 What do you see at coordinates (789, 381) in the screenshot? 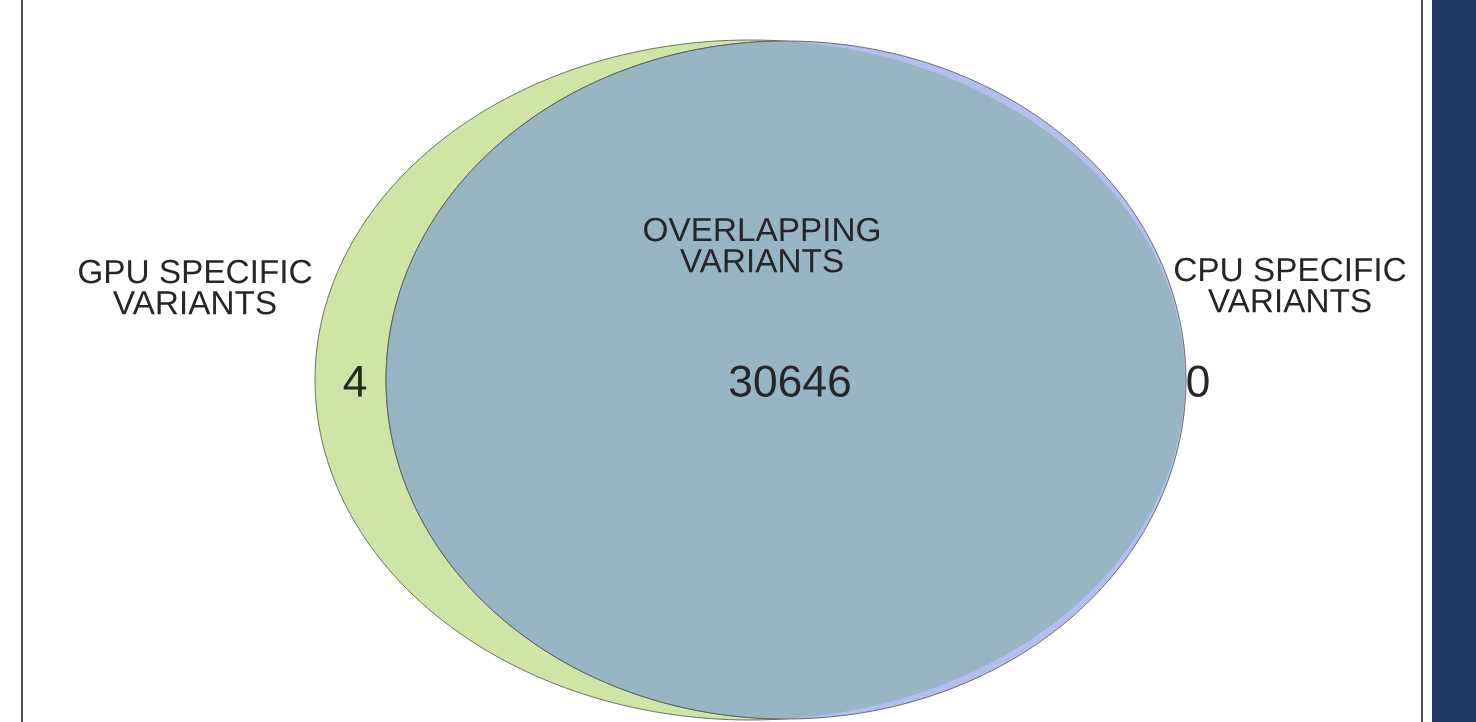
I see `data-label: 30646` at bounding box center [789, 381].